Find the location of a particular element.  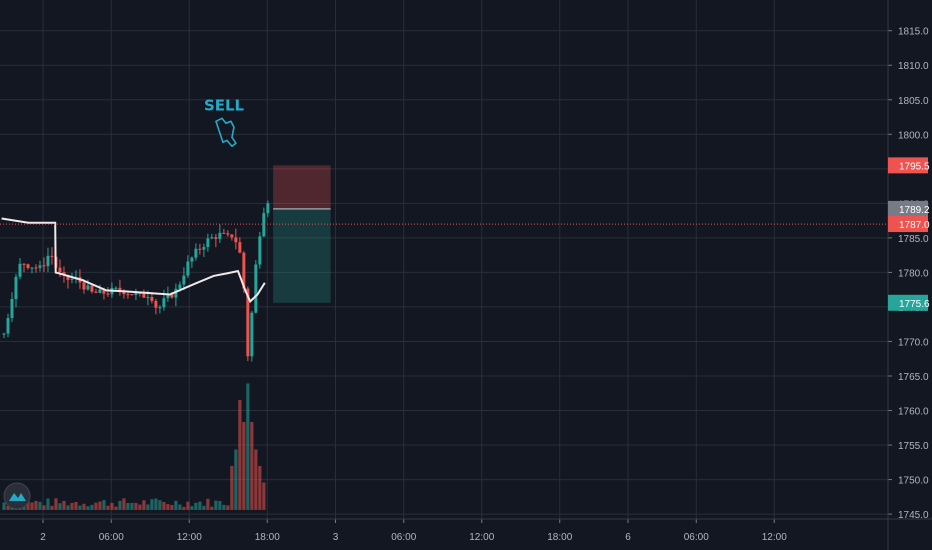

x-tick-label: 12:00 is located at coordinates (774, 537).